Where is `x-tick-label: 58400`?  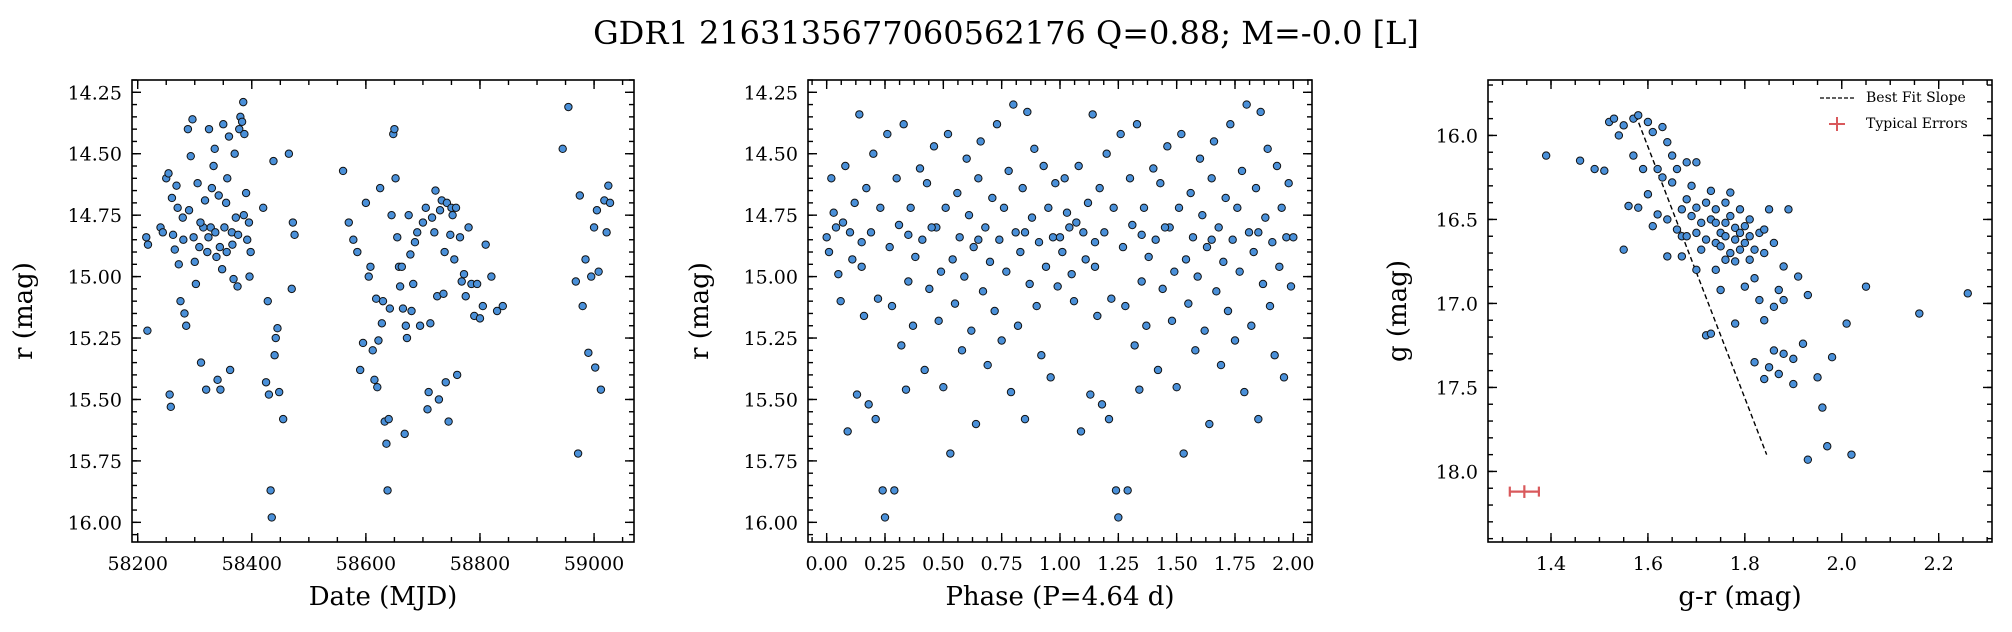 x-tick-label: 58400 is located at coordinates (252, 564).